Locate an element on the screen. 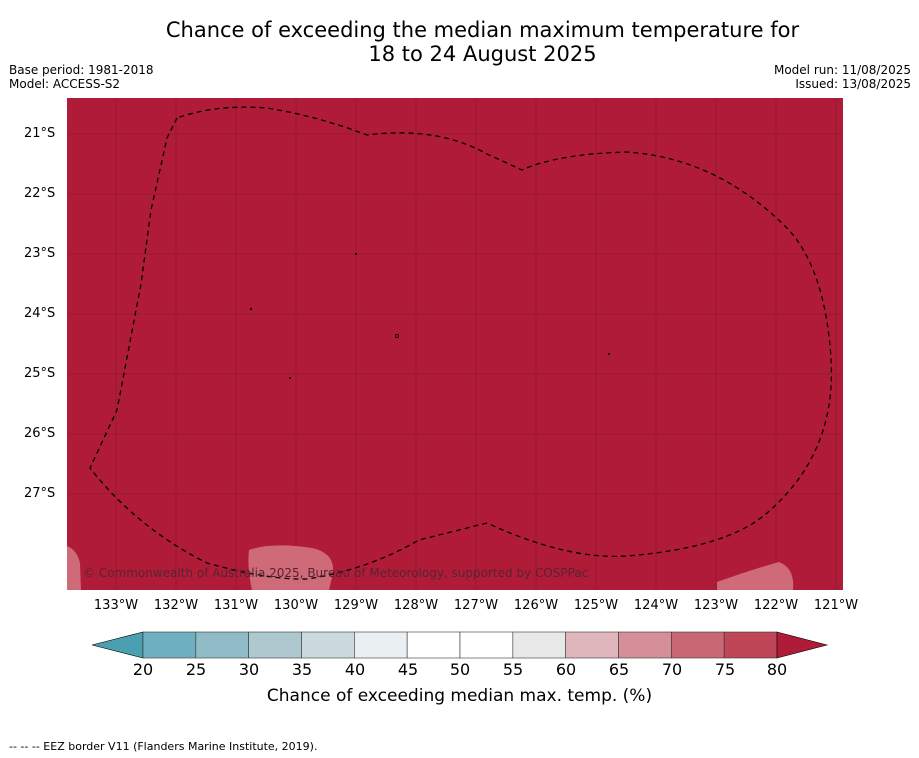 Image resolution: width=919 pixels, height=758 pixels. colorbar-tick-20: 20 is located at coordinates (143, 669).